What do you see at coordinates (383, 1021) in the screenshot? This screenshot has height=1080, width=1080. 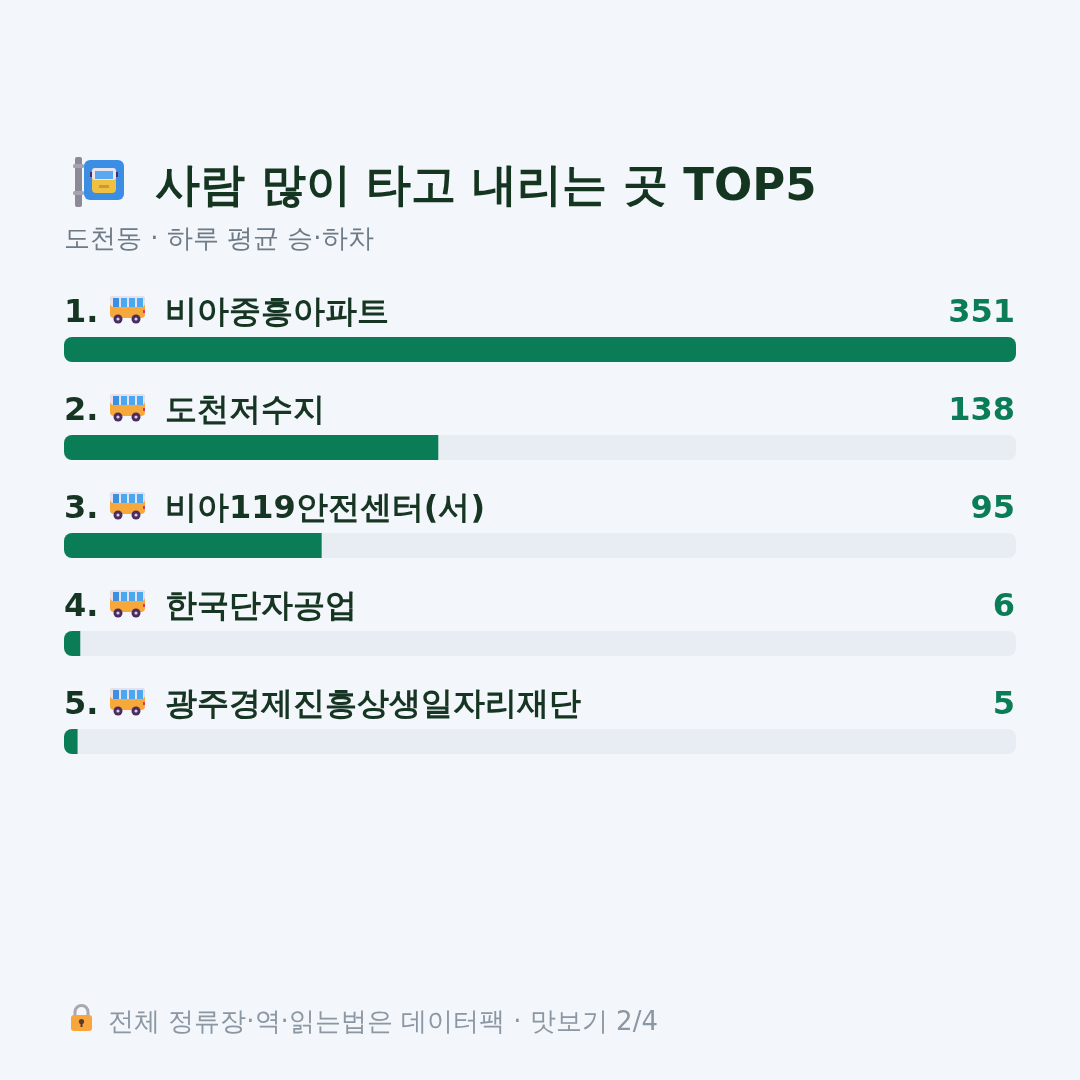 I see `text: 전체 정류장·역·읽는법은 데이터팩 · 맛보기 2/4` at bounding box center [383, 1021].